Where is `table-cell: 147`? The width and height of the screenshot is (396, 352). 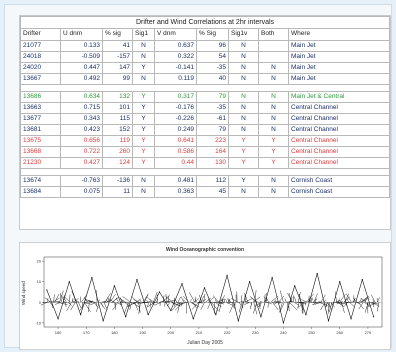 table-cell: 147 is located at coordinates (117, 68).